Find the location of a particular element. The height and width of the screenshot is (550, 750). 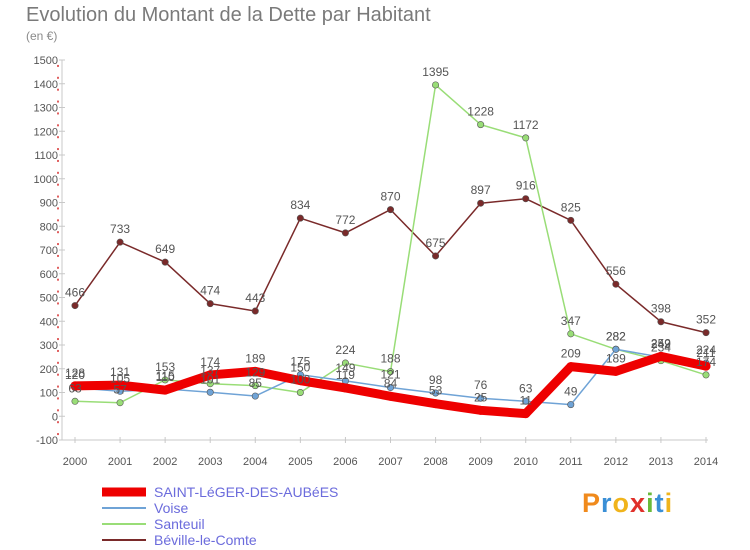

data-label-0: 174 is located at coordinates (210, 362).